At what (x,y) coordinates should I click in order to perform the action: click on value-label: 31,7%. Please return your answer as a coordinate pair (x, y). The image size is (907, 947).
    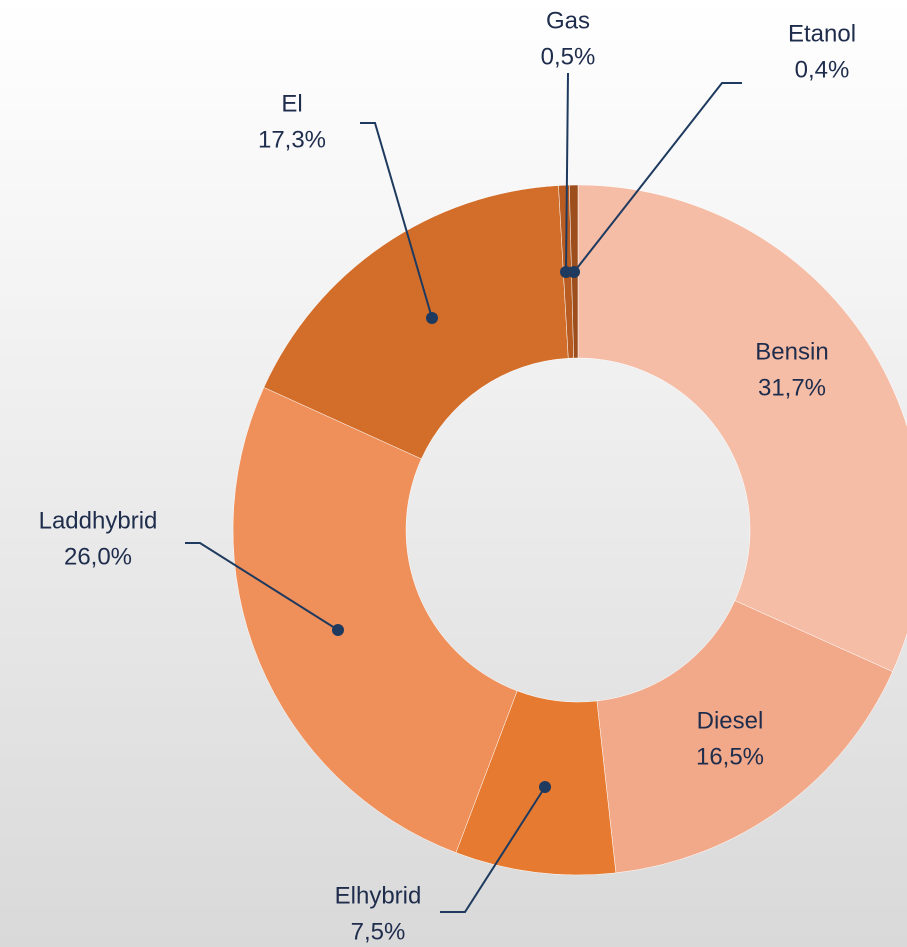
    Looking at the image, I should click on (792, 387).